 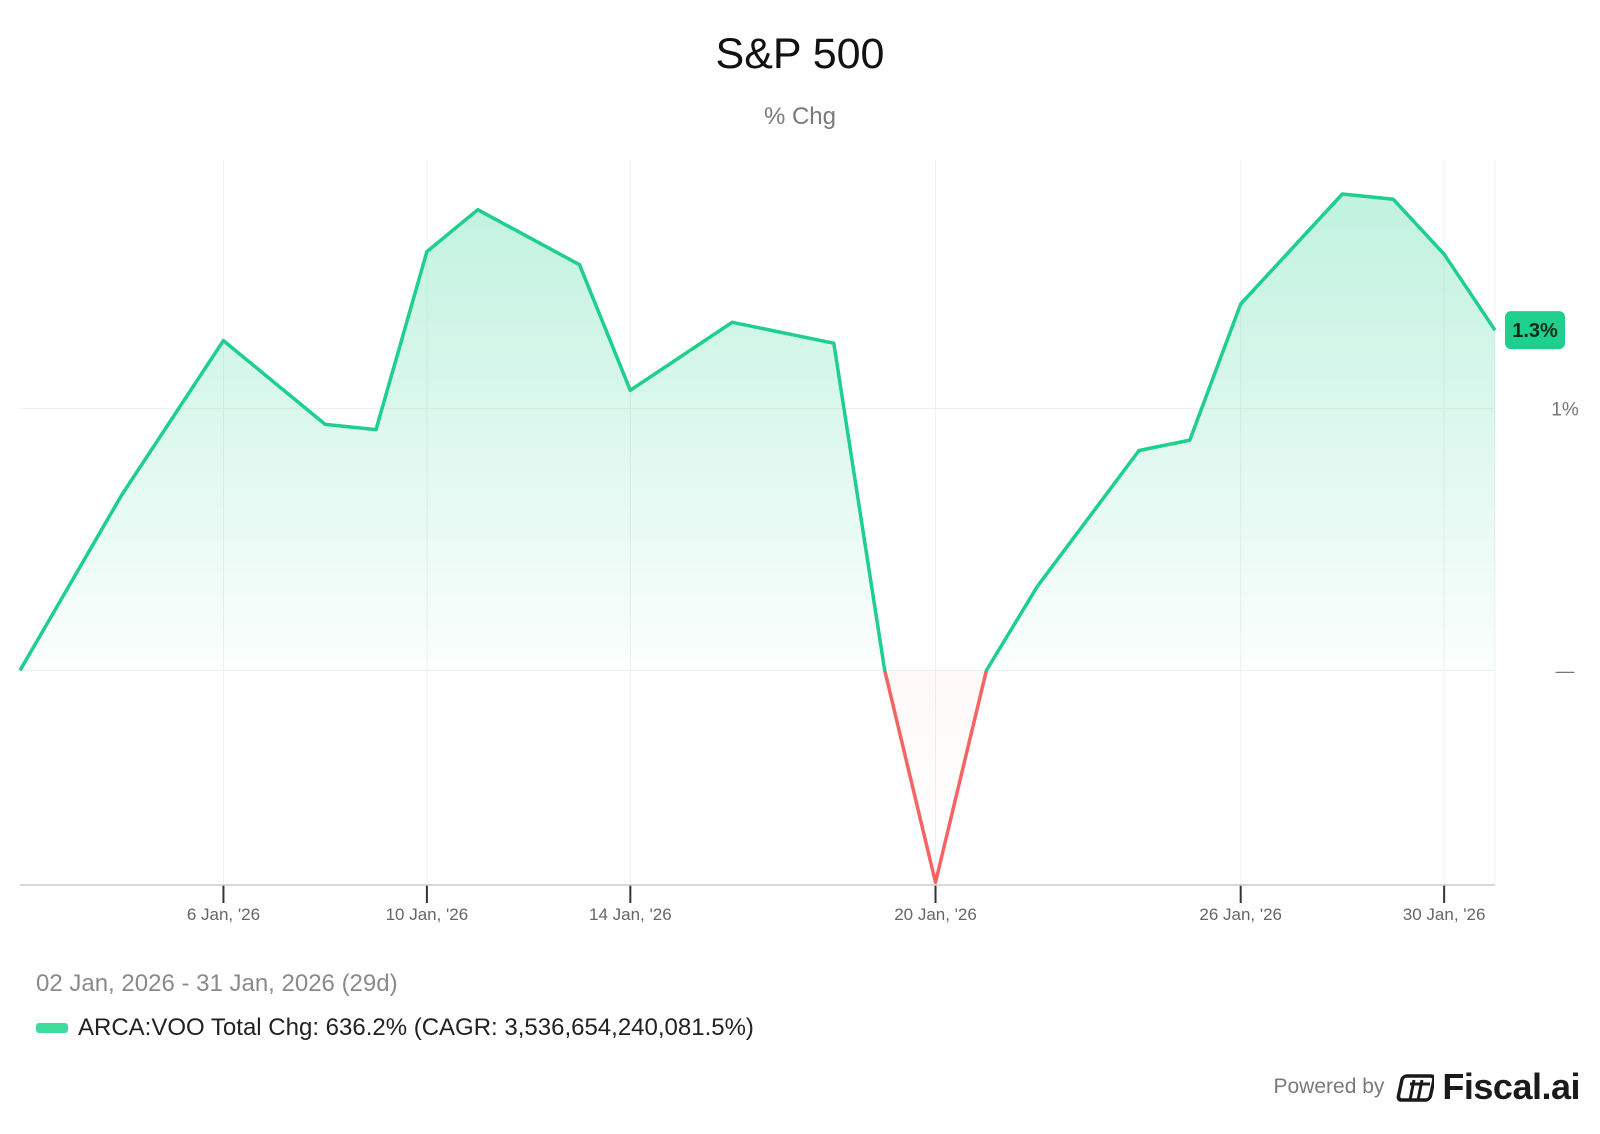 What do you see at coordinates (935, 914) in the screenshot?
I see `x-tick-label: 20 Jan, '26` at bounding box center [935, 914].